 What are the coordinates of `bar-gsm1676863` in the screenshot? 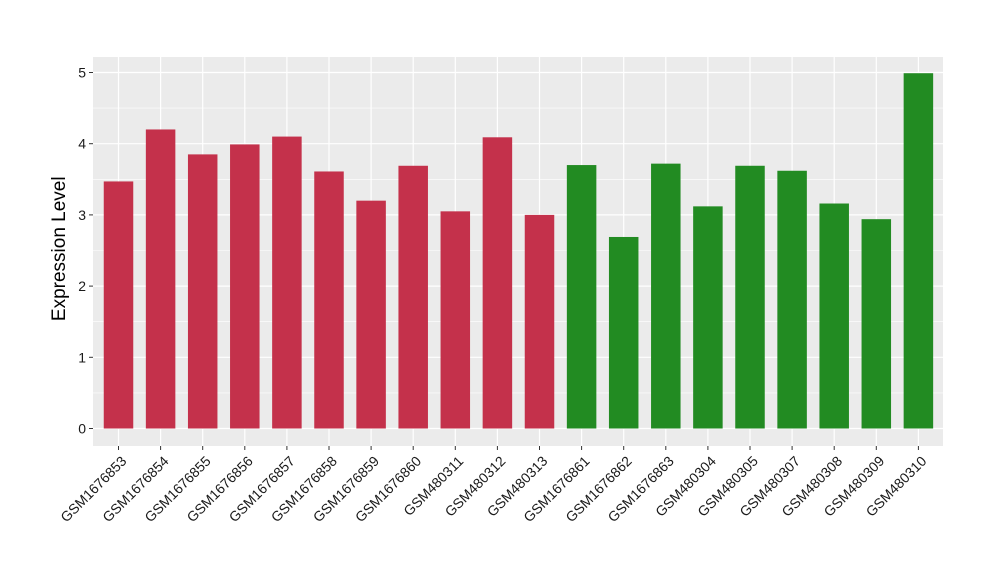 It's located at (666, 296).